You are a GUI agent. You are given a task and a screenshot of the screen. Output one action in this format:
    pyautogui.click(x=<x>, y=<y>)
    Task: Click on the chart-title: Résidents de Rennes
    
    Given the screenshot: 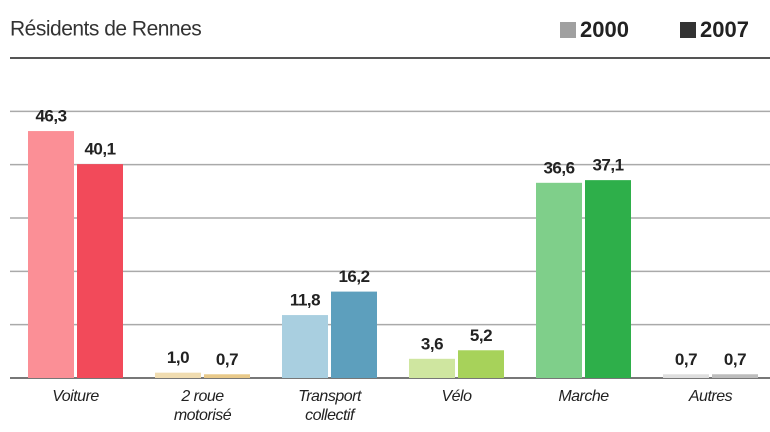 What is the action you would take?
    pyautogui.click(x=105, y=29)
    